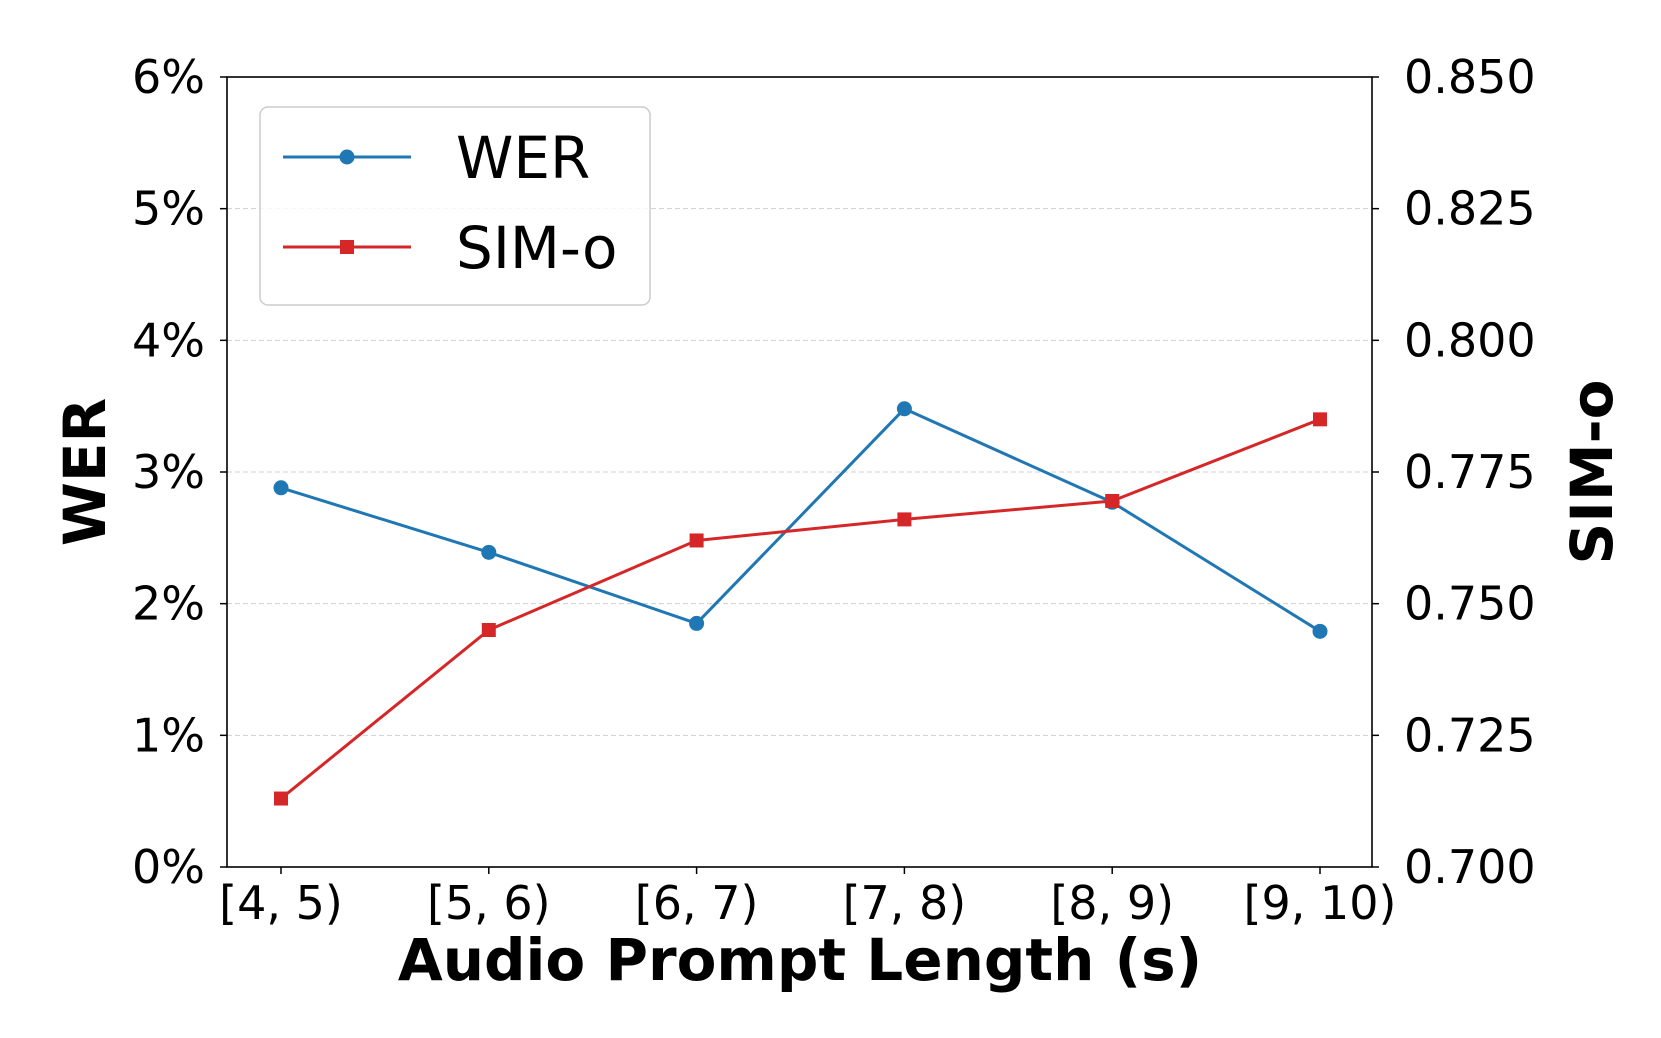 The image size is (1661, 1038). What do you see at coordinates (1470, 209) in the screenshot?
I see `y-tick-label-right: 0.825` at bounding box center [1470, 209].